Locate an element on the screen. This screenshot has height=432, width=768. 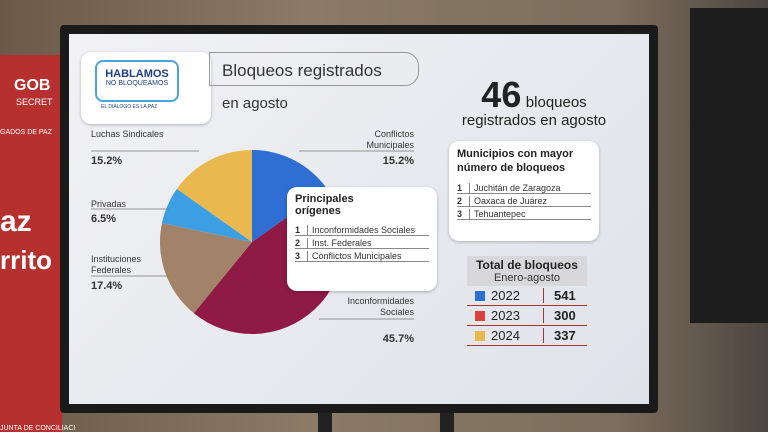
table-row: 2 Inst. Federales is located at coordinates (362, 243).